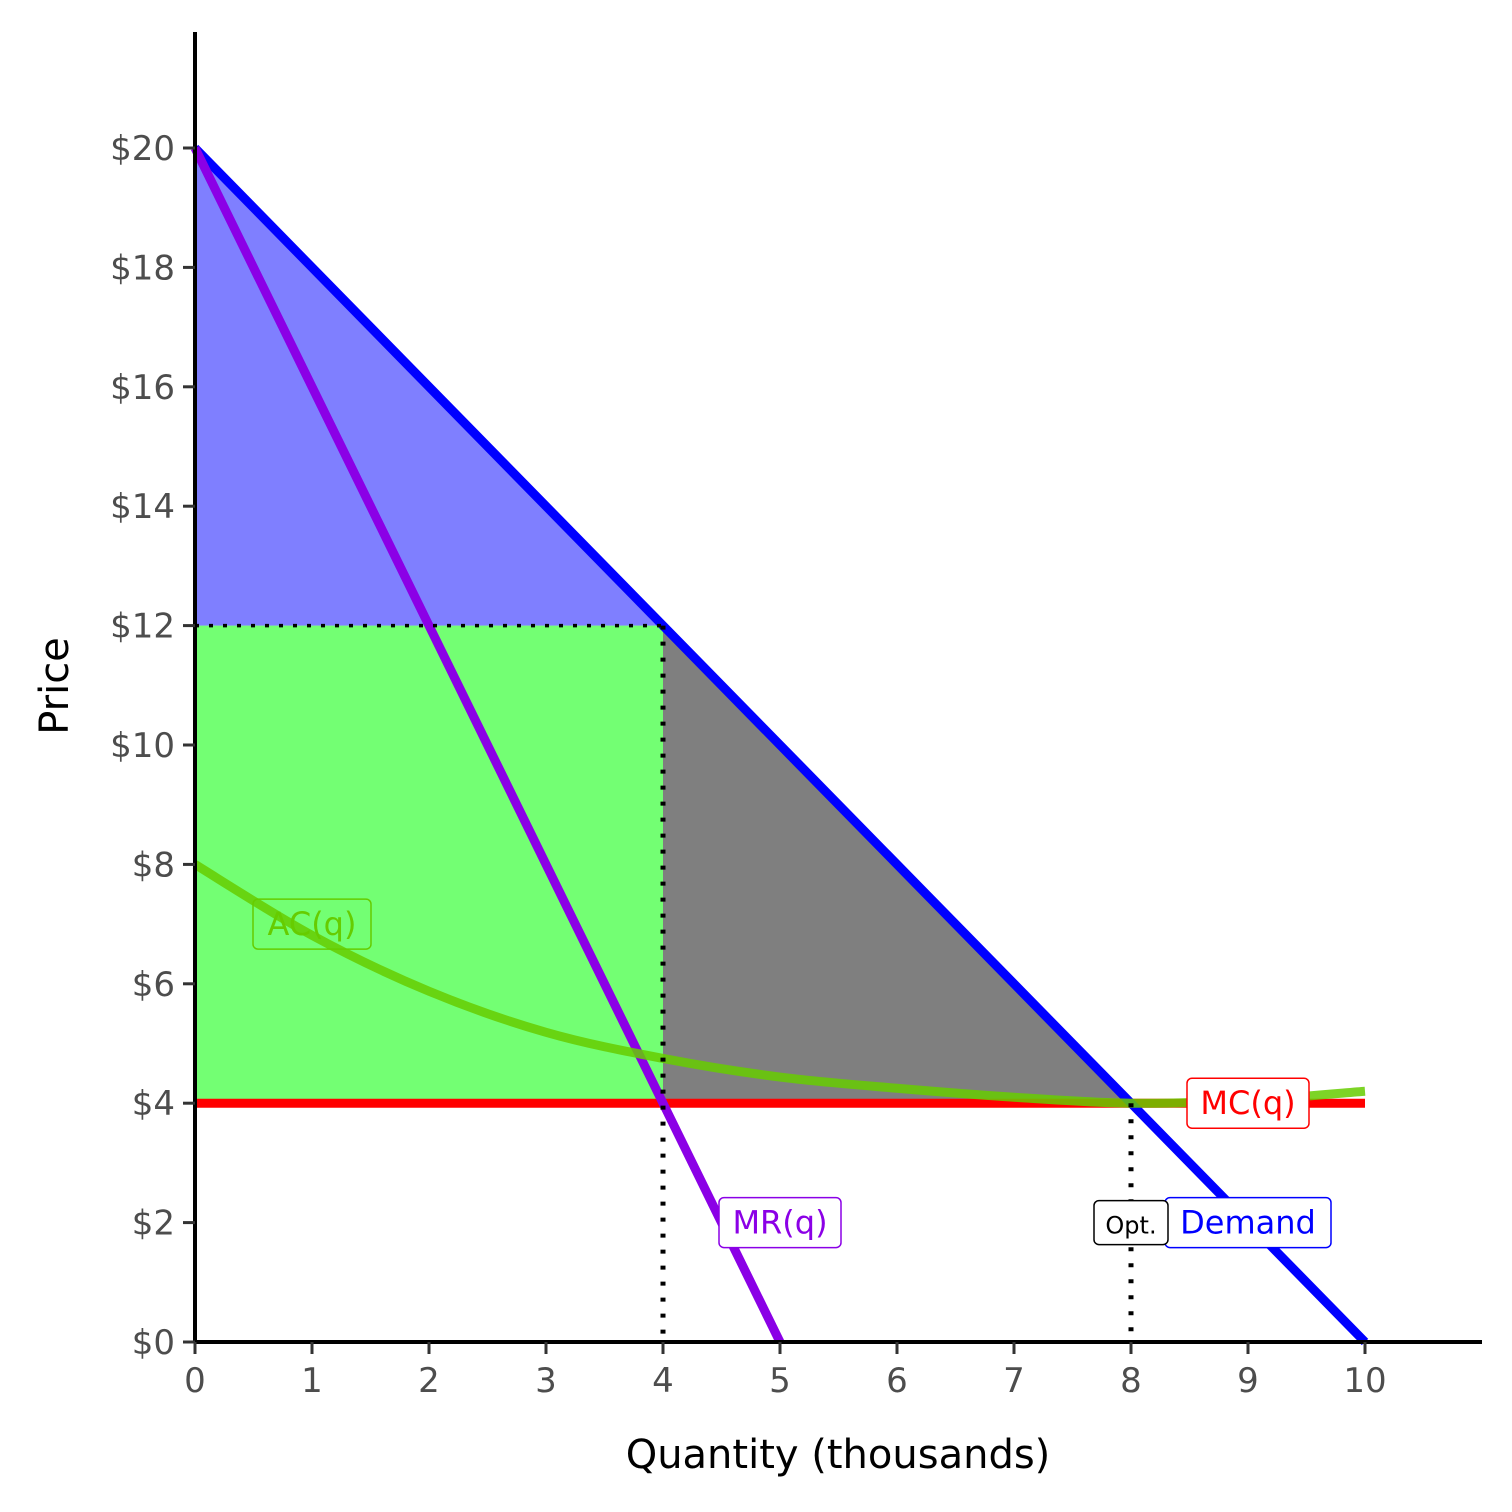 Image resolution: width=1512 pixels, height=1512 pixels. Describe the element at coordinates (429, 1381) in the screenshot. I see `x-tick-label: 2` at that location.